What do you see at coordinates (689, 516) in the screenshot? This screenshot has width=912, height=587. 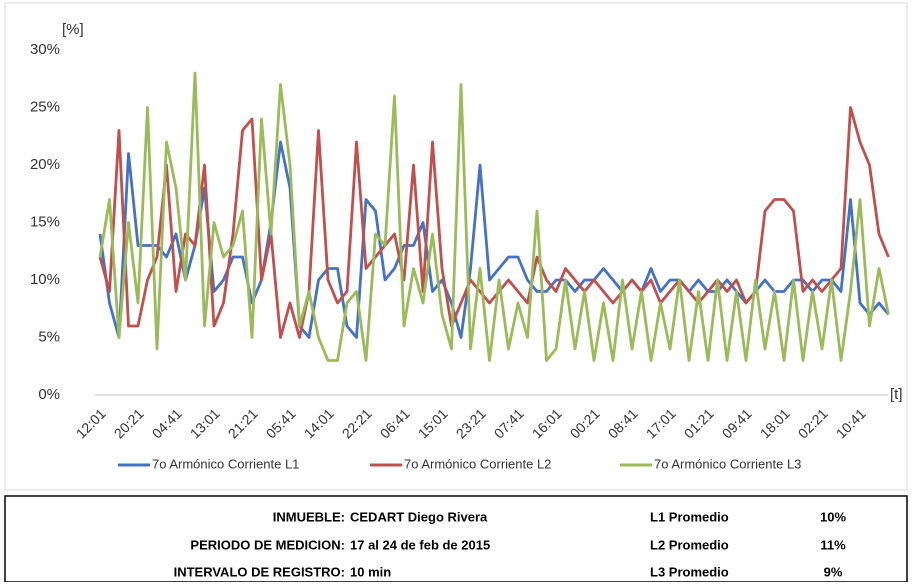 I see `stat-label: L1 Promedio` at bounding box center [689, 516].